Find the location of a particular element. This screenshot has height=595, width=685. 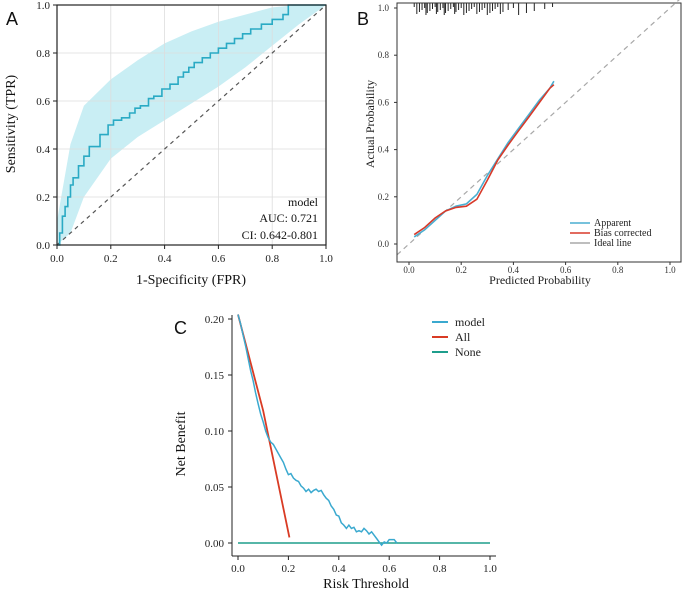

dca-y-axis-label: Net Benefit is located at coordinates (181, 443).